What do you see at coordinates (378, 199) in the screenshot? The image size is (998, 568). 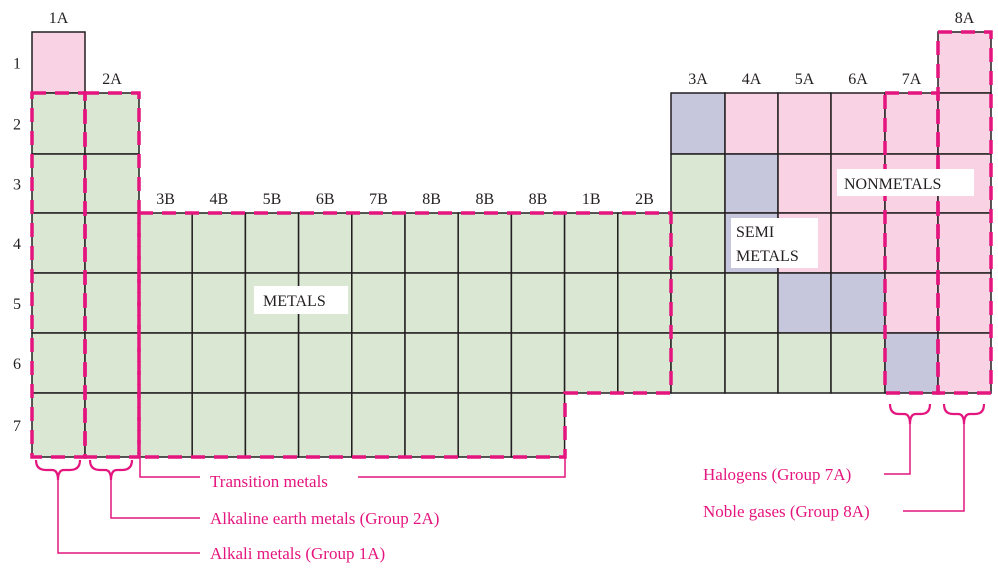 I see `group-label: 7B` at bounding box center [378, 199].